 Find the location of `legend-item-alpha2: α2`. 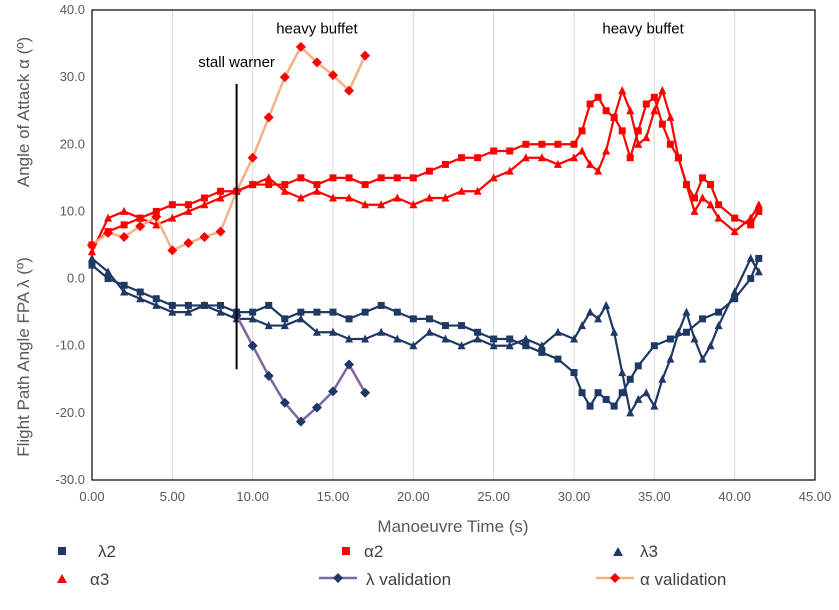

legend-item-alpha2: α2 is located at coordinates (362, 551).